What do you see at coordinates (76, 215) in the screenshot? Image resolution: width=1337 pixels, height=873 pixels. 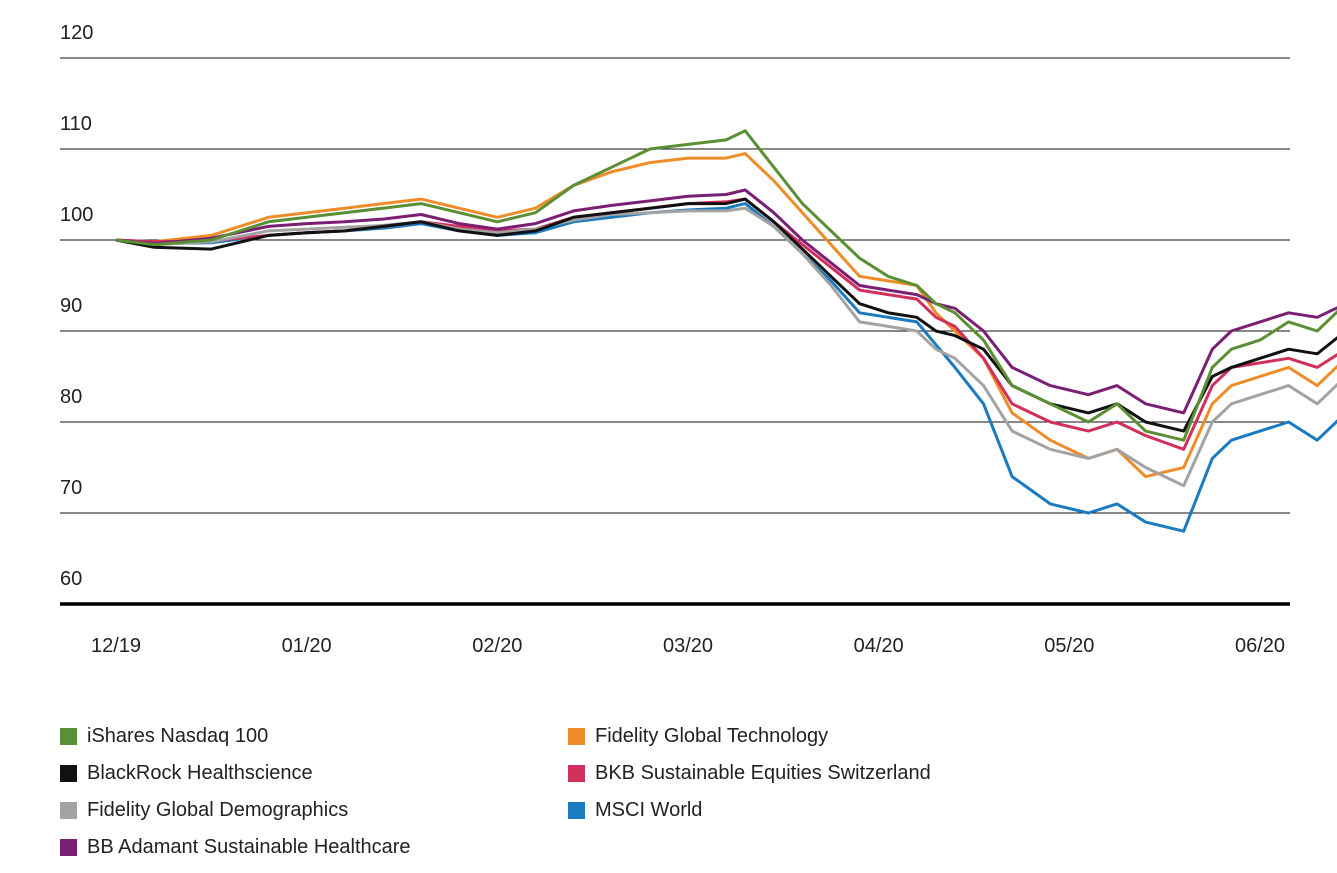 I see `y-tick-label: 100` at bounding box center [76, 215].